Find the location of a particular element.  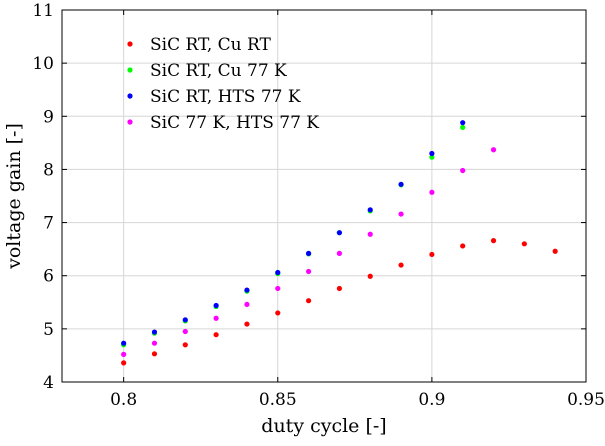

y-tick-label: 9 is located at coordinates (48, 117).